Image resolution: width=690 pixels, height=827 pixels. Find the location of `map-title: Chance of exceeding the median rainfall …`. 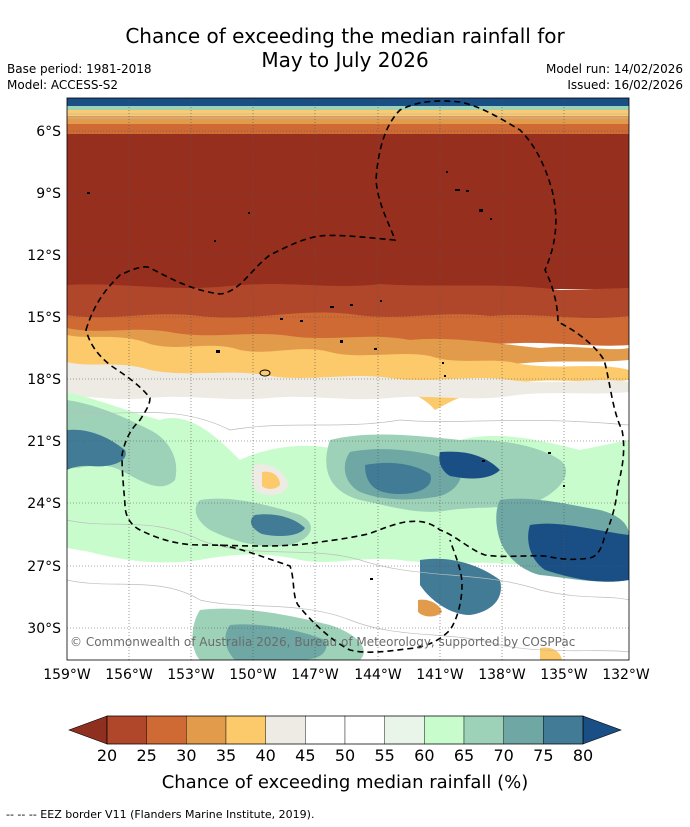

map-title: Chance of exceeding the median rainfall … is located at coordinates (345, 48).